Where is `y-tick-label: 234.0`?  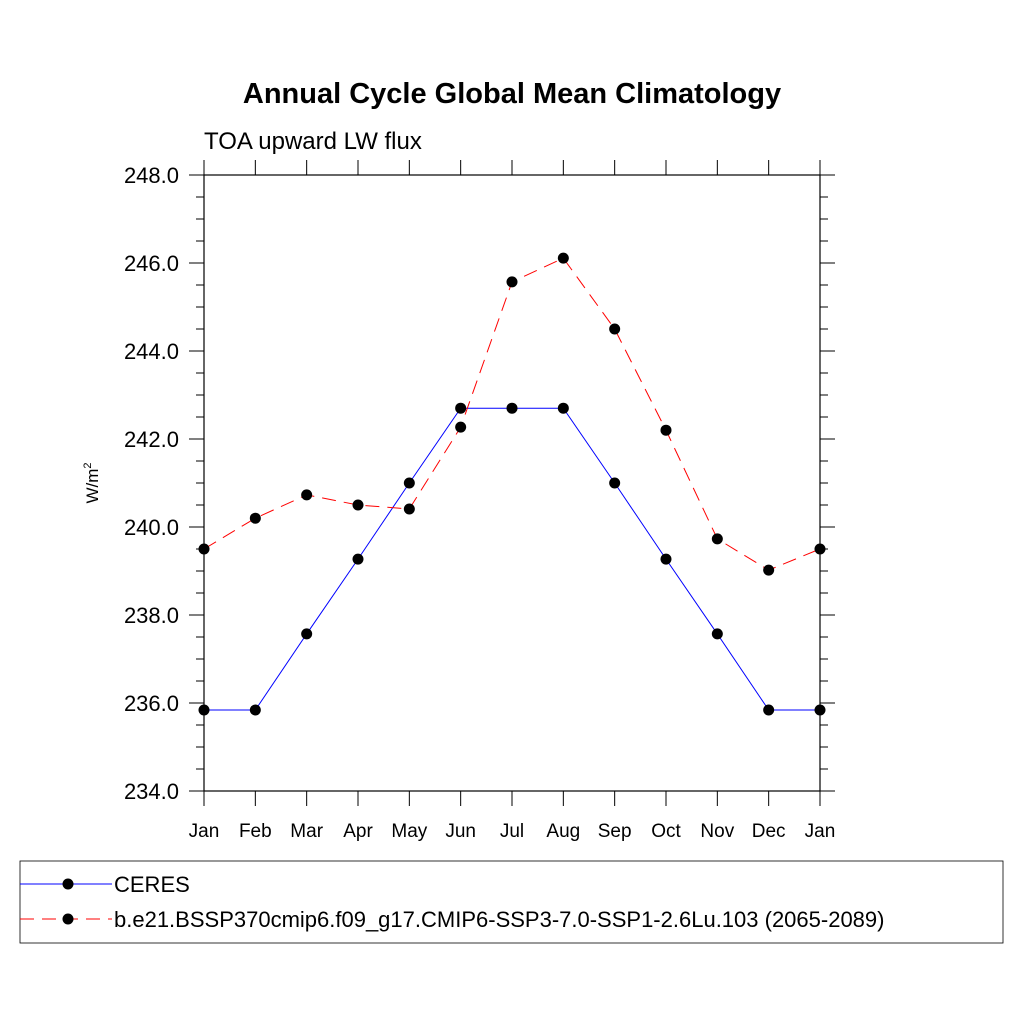
y-tick-label: 234.0 is located at coordinates (151, 791).